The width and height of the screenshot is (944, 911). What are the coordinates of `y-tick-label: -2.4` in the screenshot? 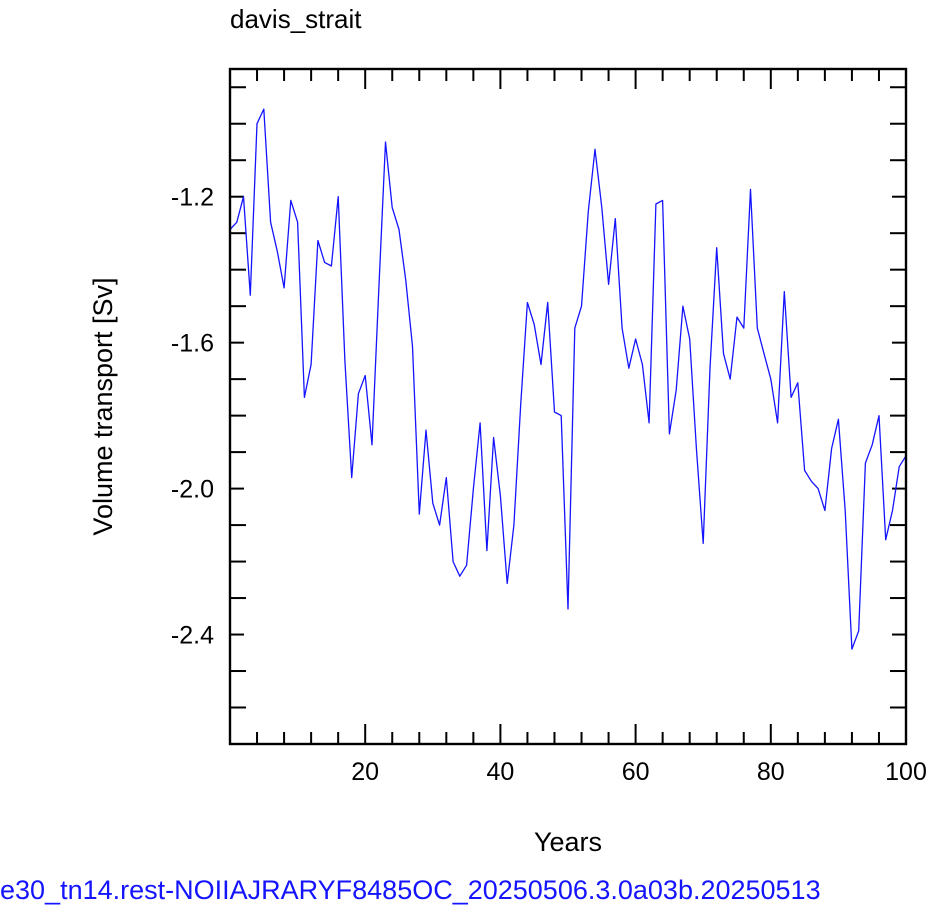 It's located at (192, 636).